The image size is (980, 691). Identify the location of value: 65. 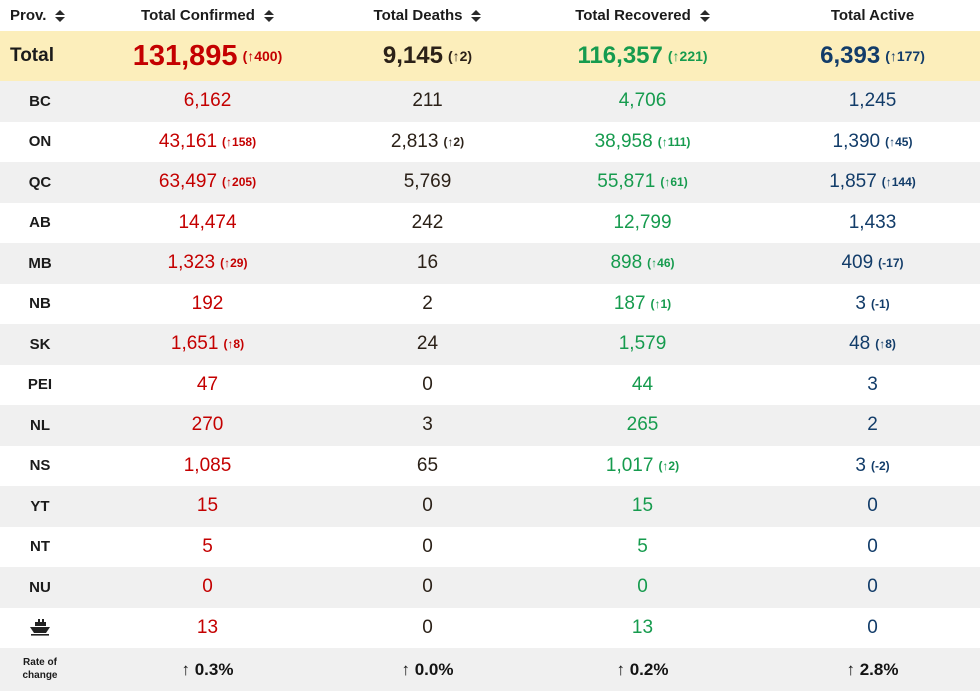
(427, 465).